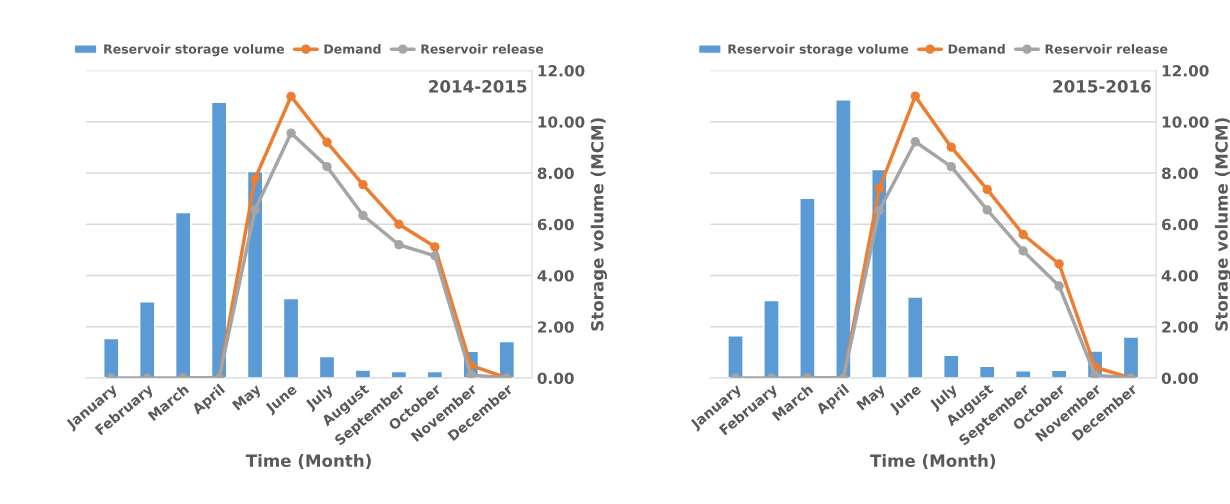 This screenshot has height=504, width=1230. Describe the element at coordinates (1102, 86) in the screenshot. I see `chart-title: 2015-2016` at that location.